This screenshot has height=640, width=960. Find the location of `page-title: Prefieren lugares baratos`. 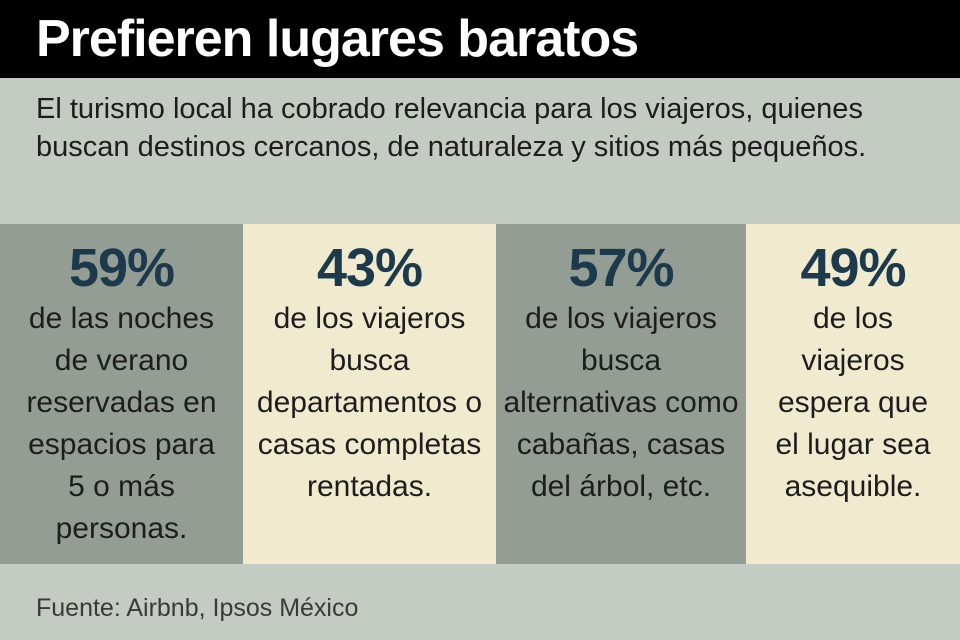

page-title: Prefieren lugares baratos is located at coordinates (337, 39).